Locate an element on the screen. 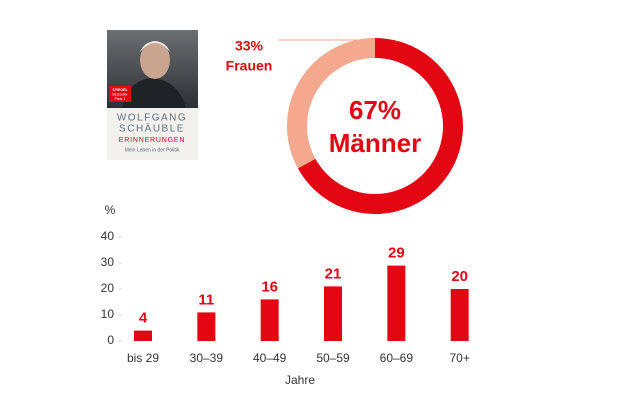 Image resolution: width=630 pixels, height=420 pixels. book-title: ERINNERUNGEN is located at coordinates (152, 140).